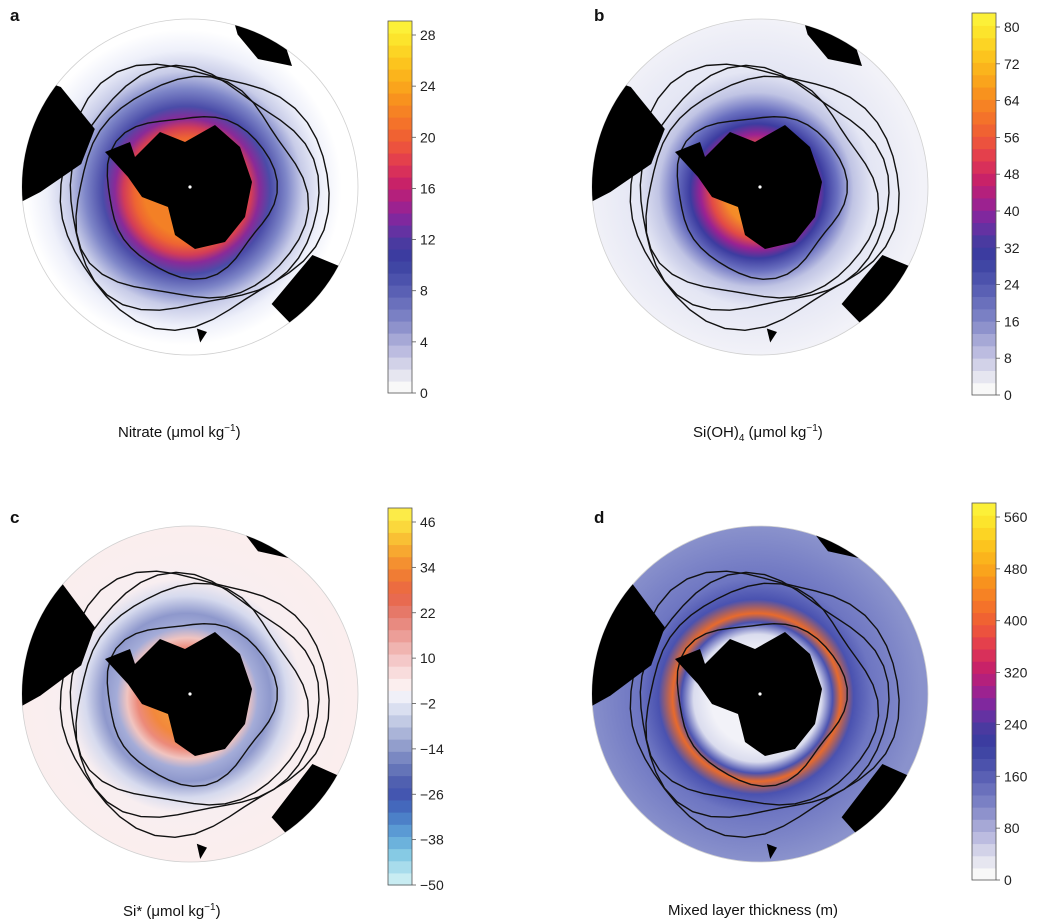  I want to click on ocean-field, so click(760, 694).